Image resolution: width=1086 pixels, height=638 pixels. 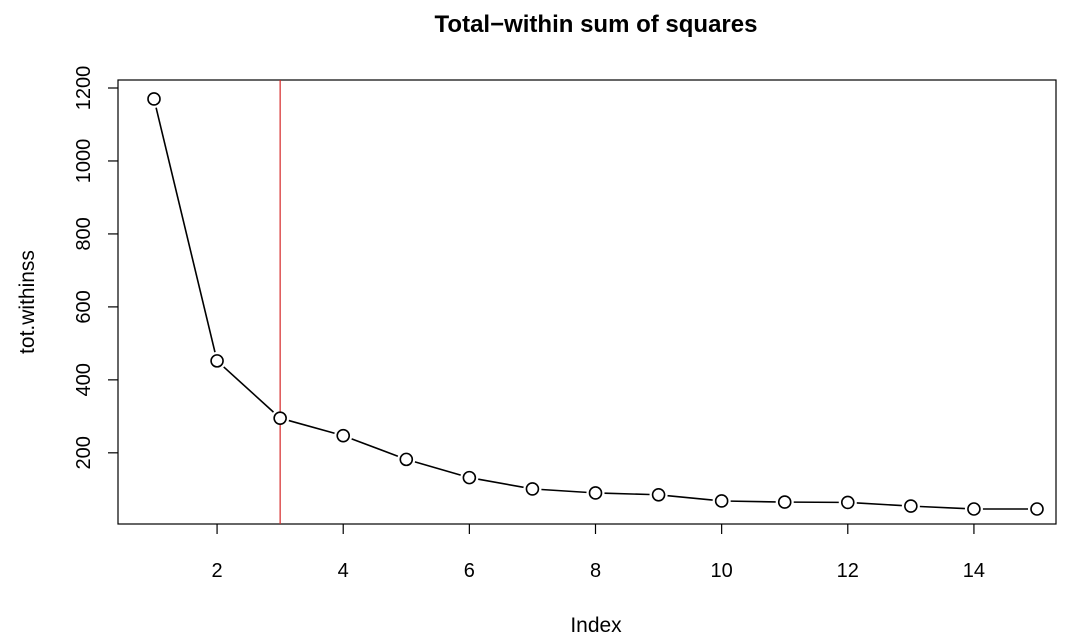 What do you see at coordinates (469, 571) in the screenshot?
I see `x-tick-label: 6` at bounding box center [469, 571].